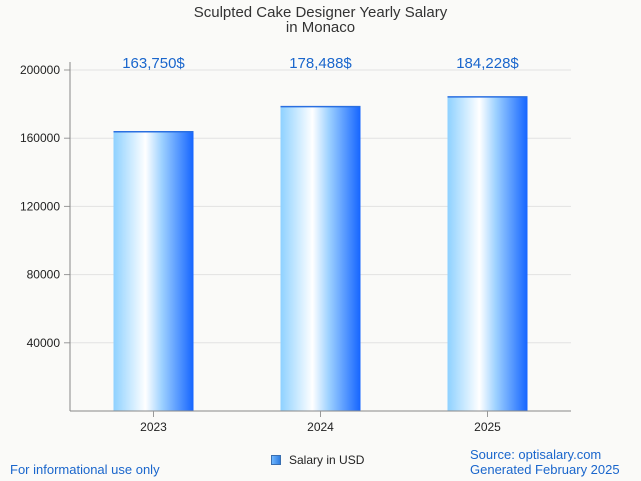  Describe the element at coordinates (40, 138) in the screenshot. I see `y-tick-label: 160000` at that location.